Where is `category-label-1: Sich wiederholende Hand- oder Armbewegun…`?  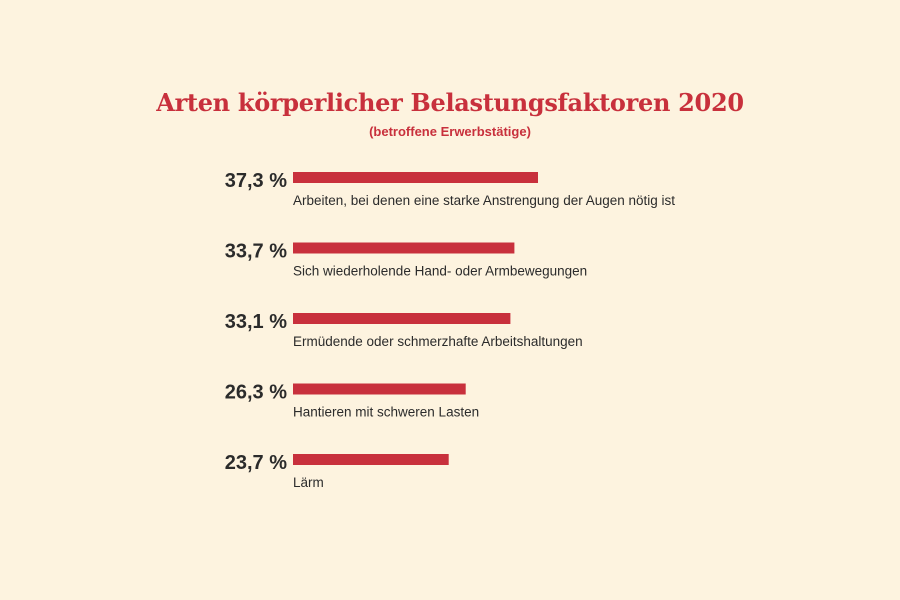 category-label-1: Sich wiederholende Hand- oder Armbewegun… is located at coordinates (440, 271).